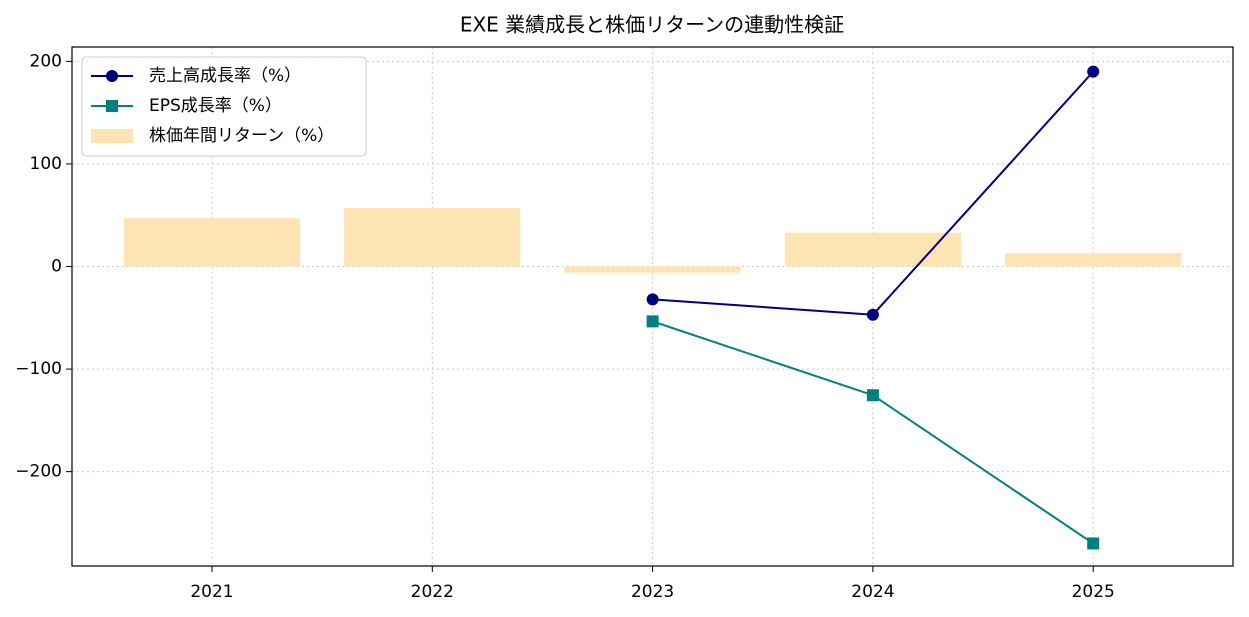  I want to click on legend-frame, so click(224, 106).